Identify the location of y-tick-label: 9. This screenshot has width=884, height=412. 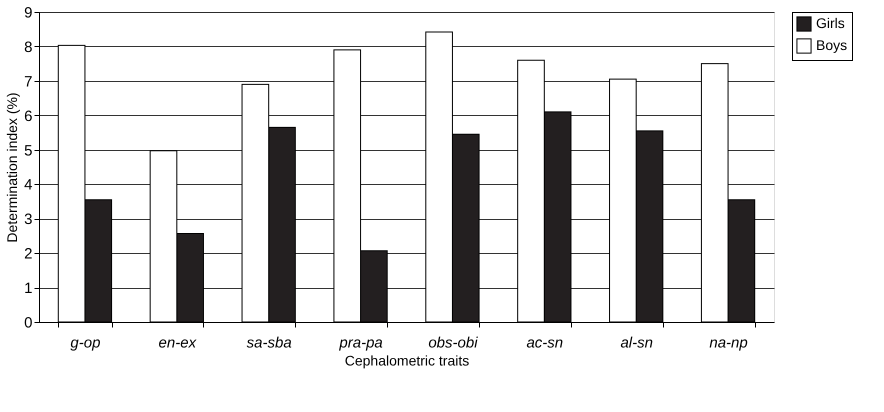
(28, 13).